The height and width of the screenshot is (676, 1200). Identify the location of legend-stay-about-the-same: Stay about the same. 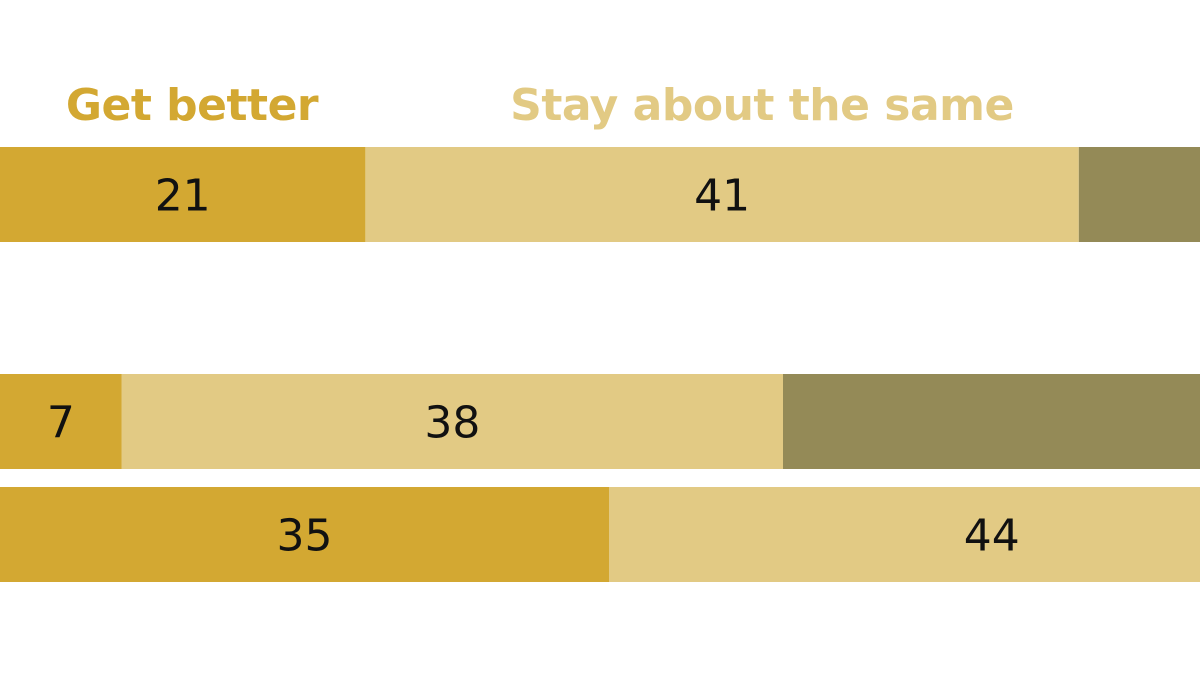
(762, 105).